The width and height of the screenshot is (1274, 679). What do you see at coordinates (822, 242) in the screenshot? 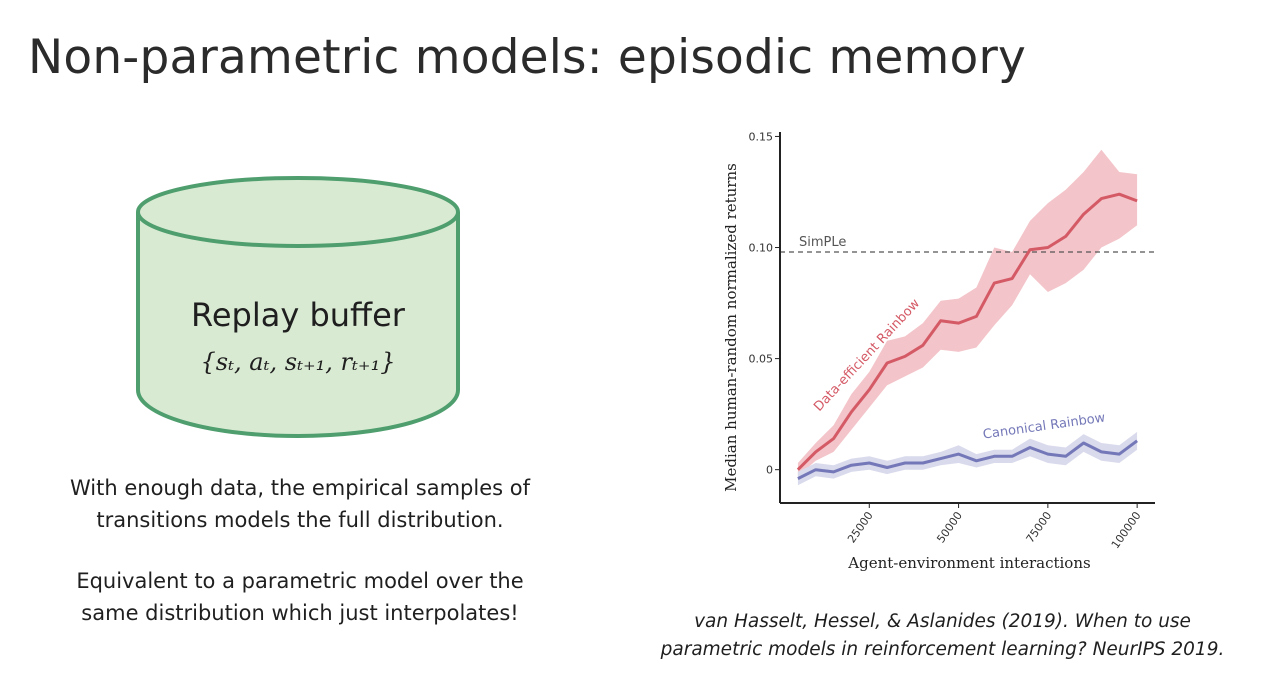
I see `simple-label: SimPLe` at bounding box center [822, 242].